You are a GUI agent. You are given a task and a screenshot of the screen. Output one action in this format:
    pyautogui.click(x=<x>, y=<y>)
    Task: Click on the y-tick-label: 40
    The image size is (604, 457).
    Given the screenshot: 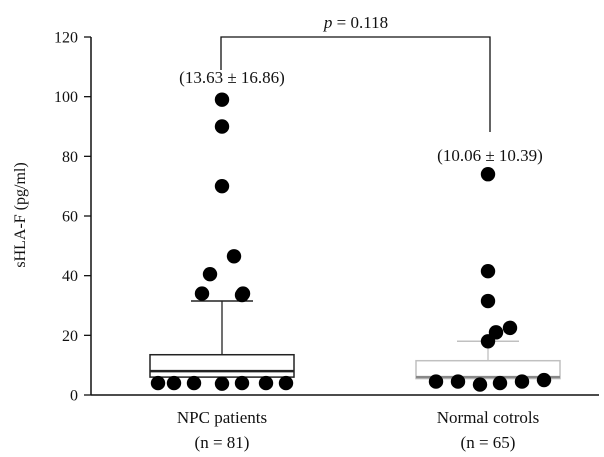 What is the action you would take?
    pyautogui.click(x=70, y=276)
    